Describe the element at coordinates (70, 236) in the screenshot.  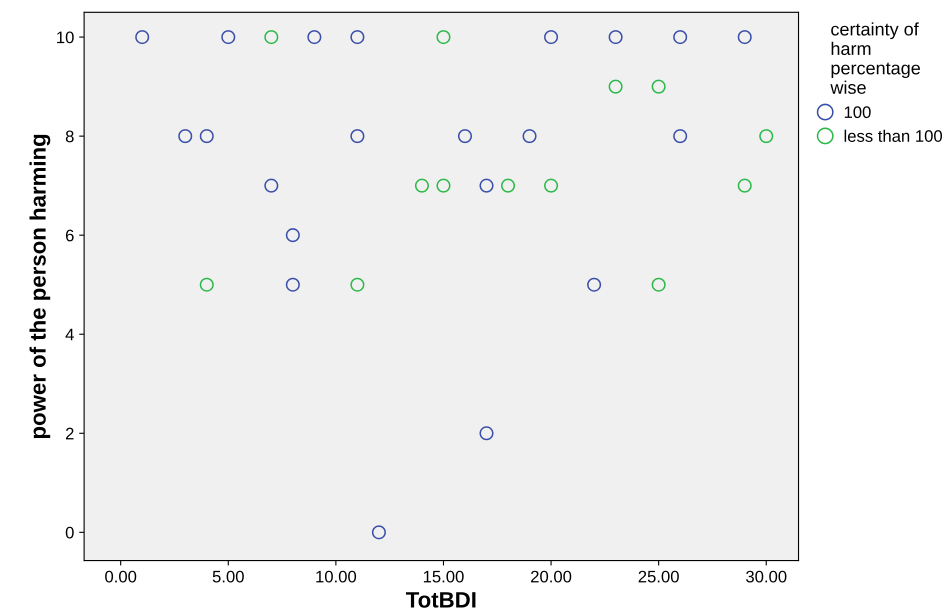
I see `y-tick-label: 6` at that location.